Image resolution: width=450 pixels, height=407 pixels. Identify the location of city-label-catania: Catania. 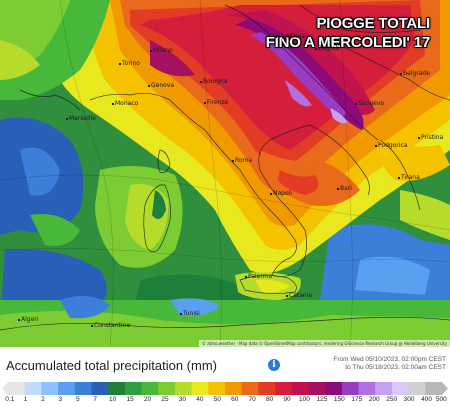
(299, 295).